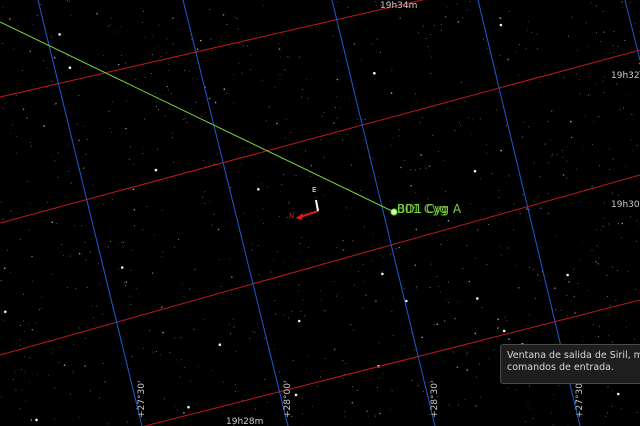 This screenshot has width=640, height=426. I want to click on catalog-object-label: BD1 Cyg A, so click(429, 209).